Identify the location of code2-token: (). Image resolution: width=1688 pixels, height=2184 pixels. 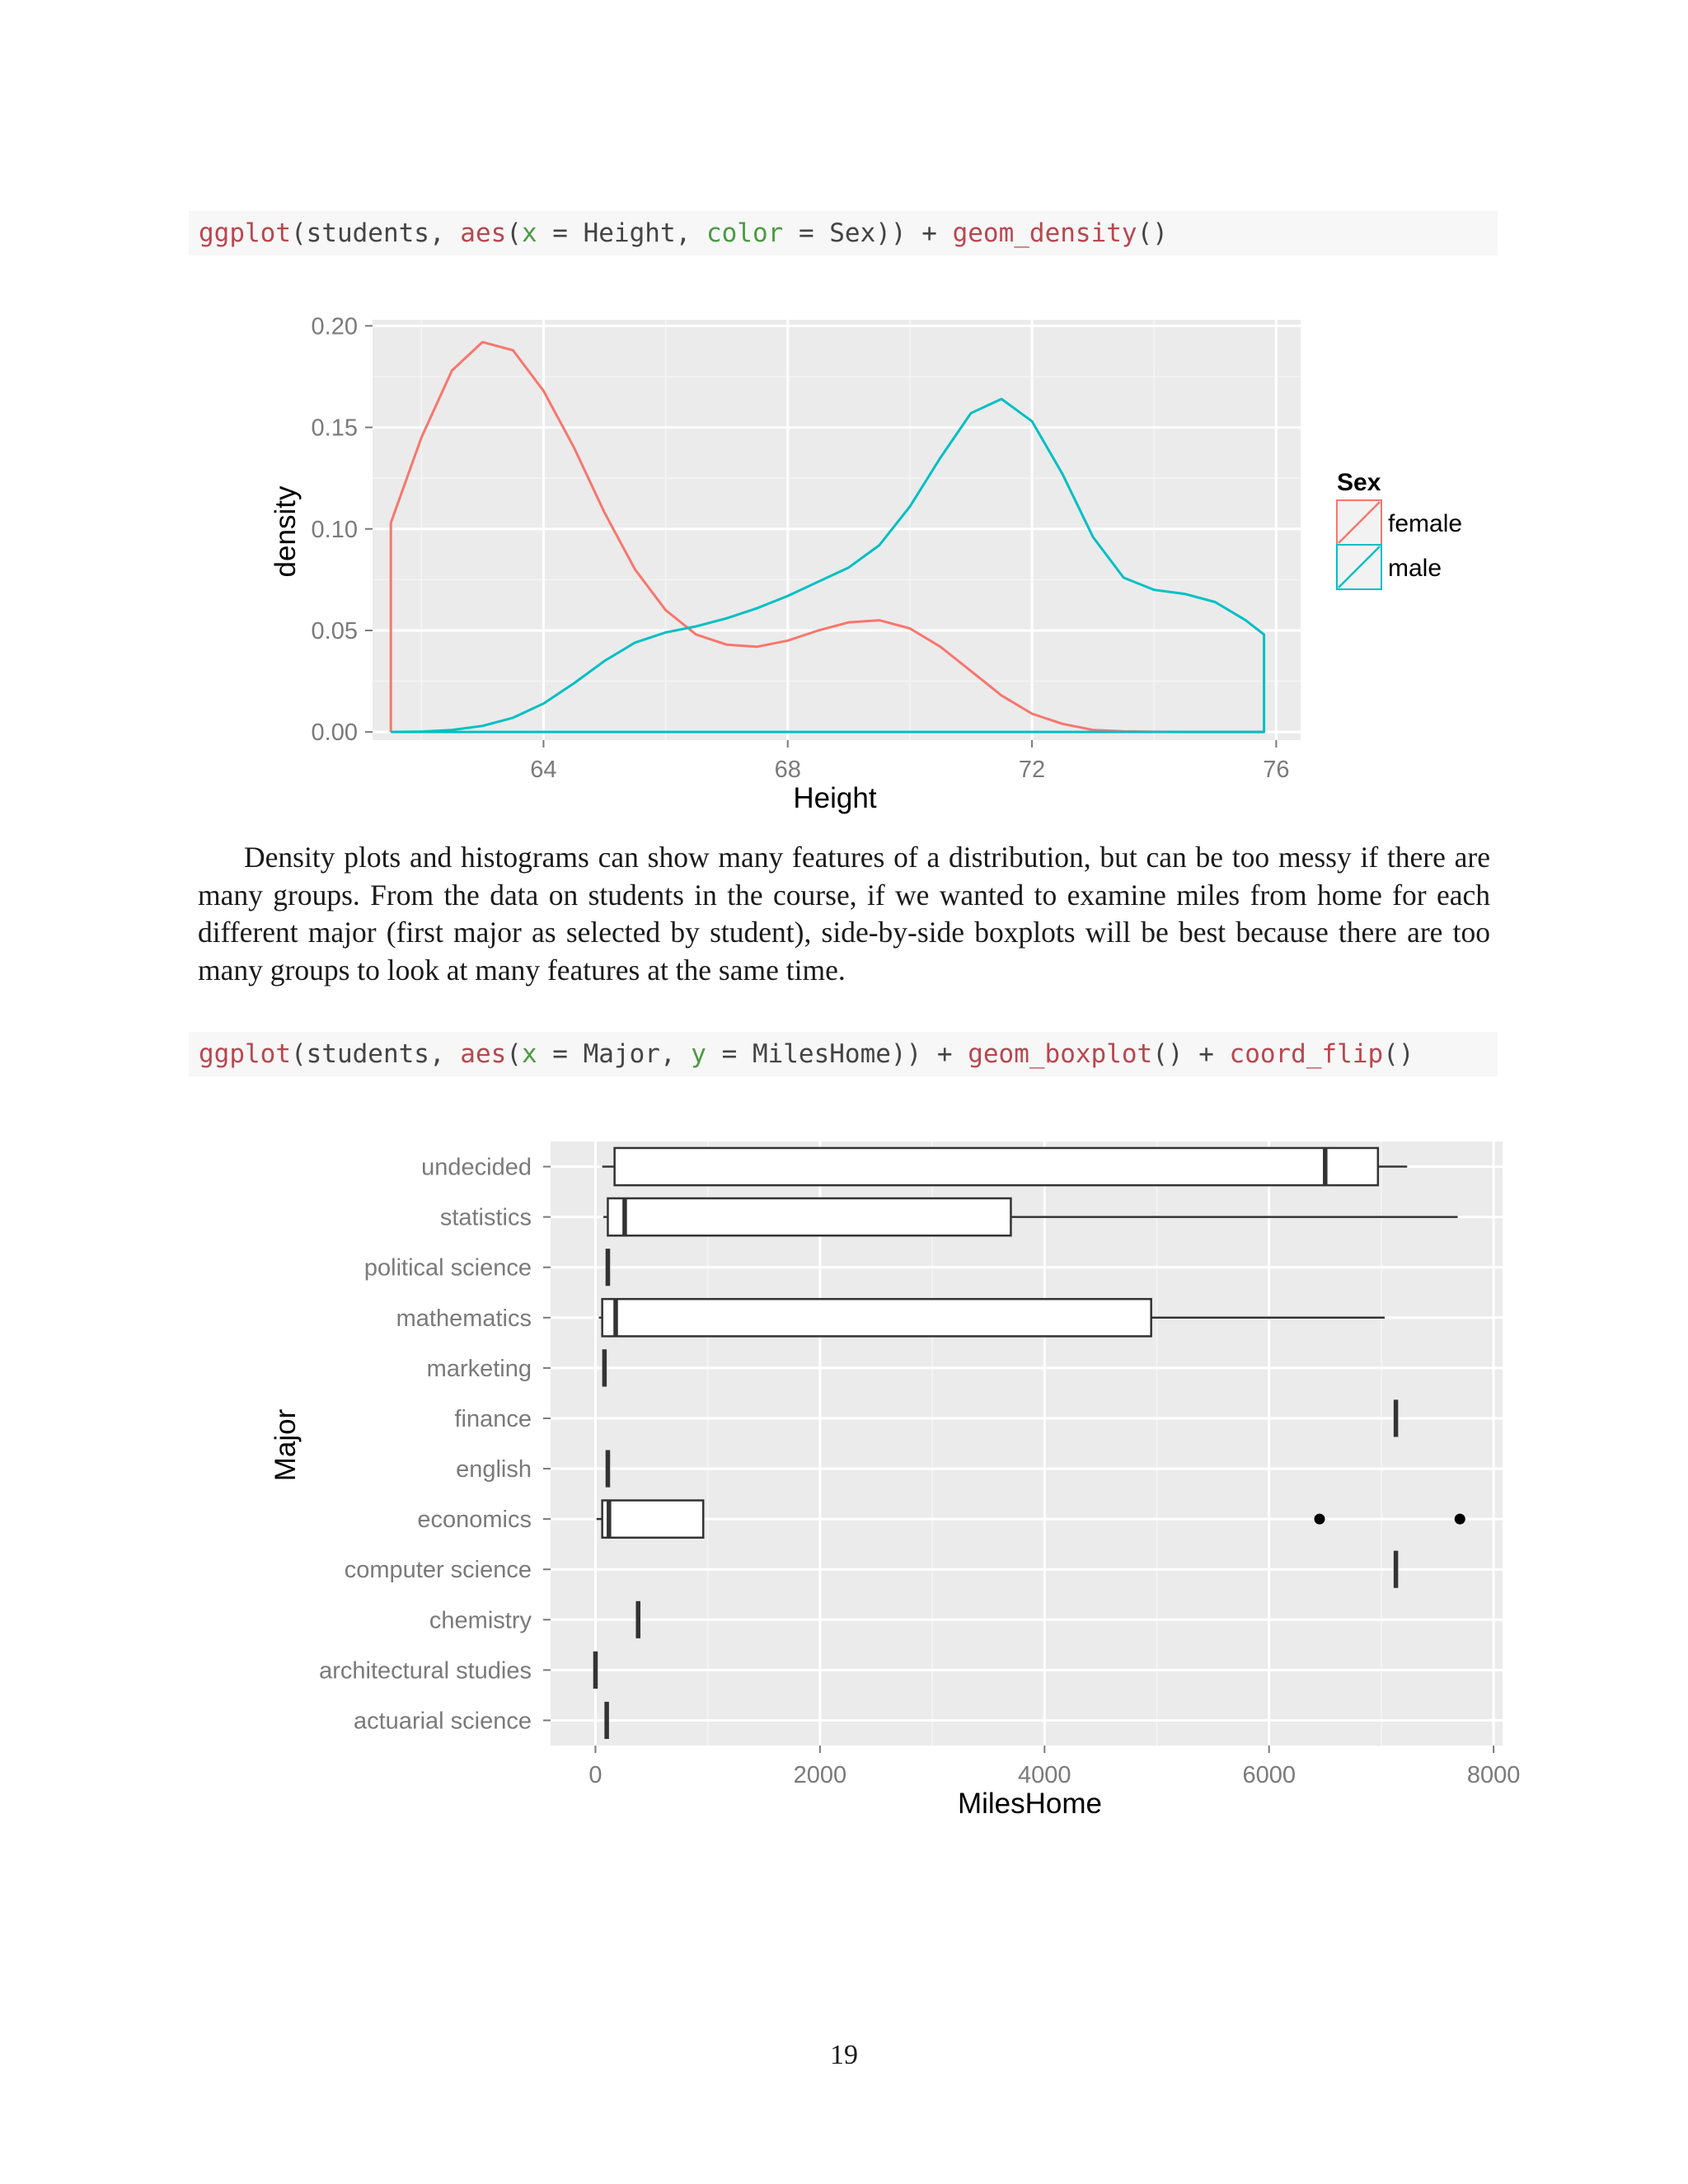
(1399, 1054).